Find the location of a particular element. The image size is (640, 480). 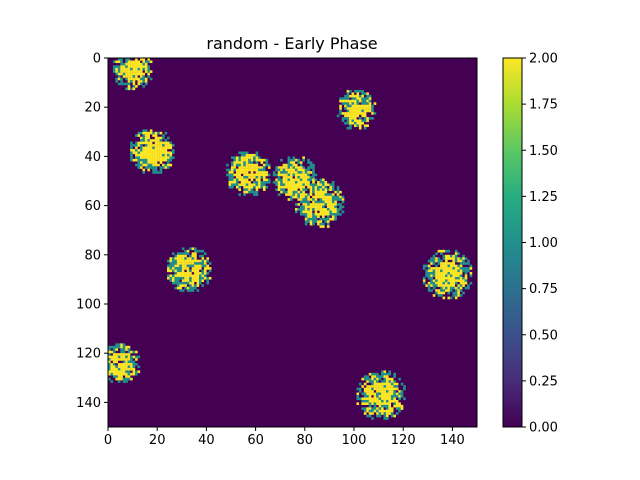

chart-title: random - Early Phase is located at coordinates (291, 43).